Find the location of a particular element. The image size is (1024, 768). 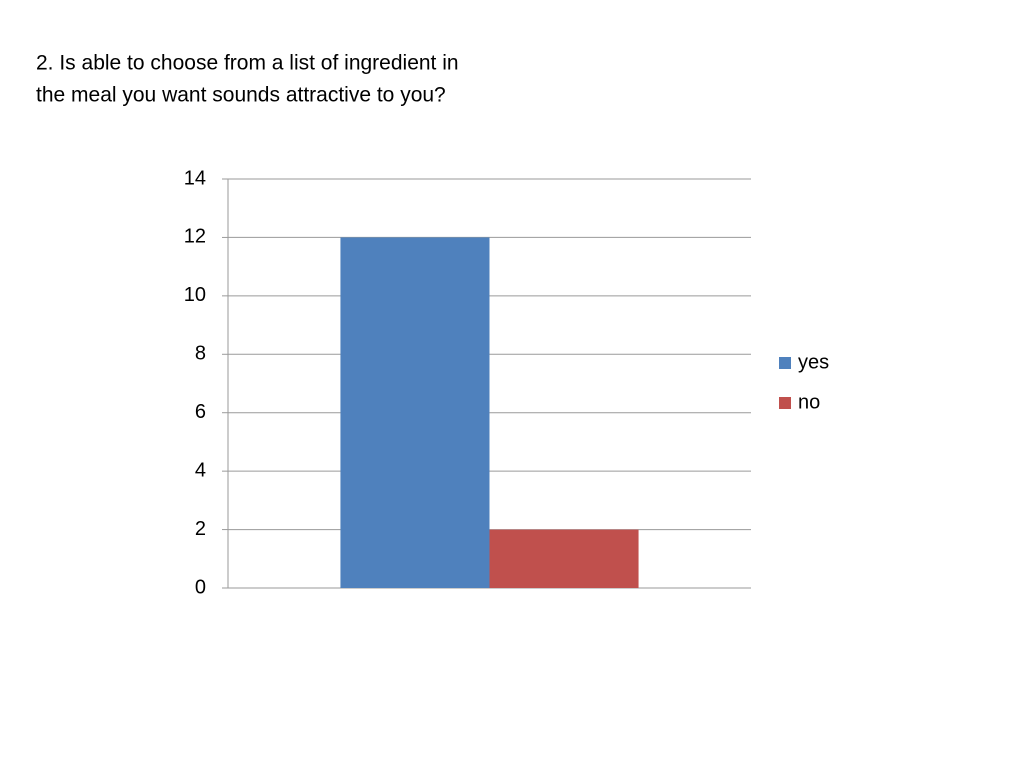

y-tick-label: 12 is located at coordinates (195, 237).